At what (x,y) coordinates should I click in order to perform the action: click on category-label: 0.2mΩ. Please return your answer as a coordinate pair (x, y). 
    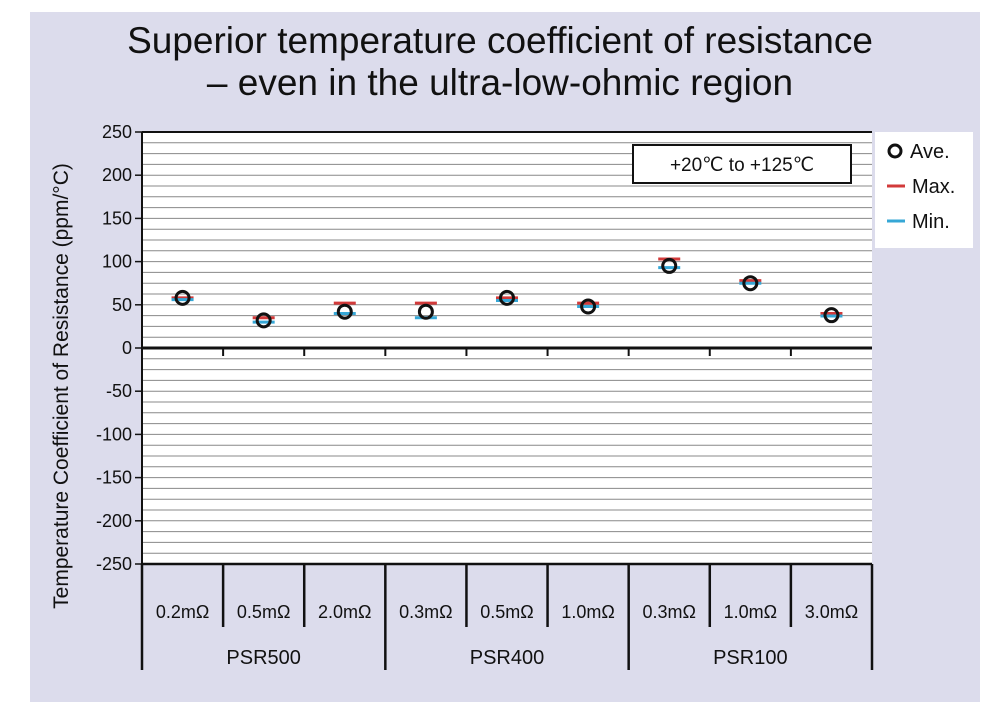
    Looking at the image, I should click on (182, 612).